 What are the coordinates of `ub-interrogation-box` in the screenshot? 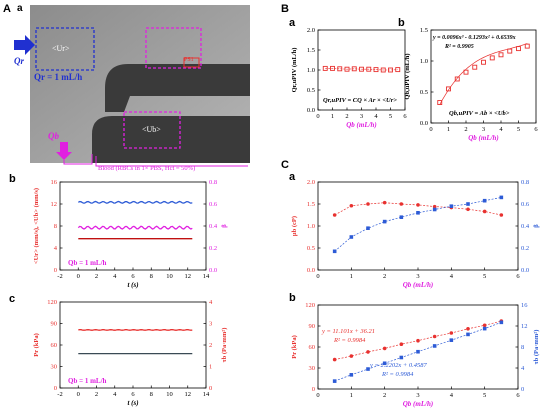 It's located at (152, 130).